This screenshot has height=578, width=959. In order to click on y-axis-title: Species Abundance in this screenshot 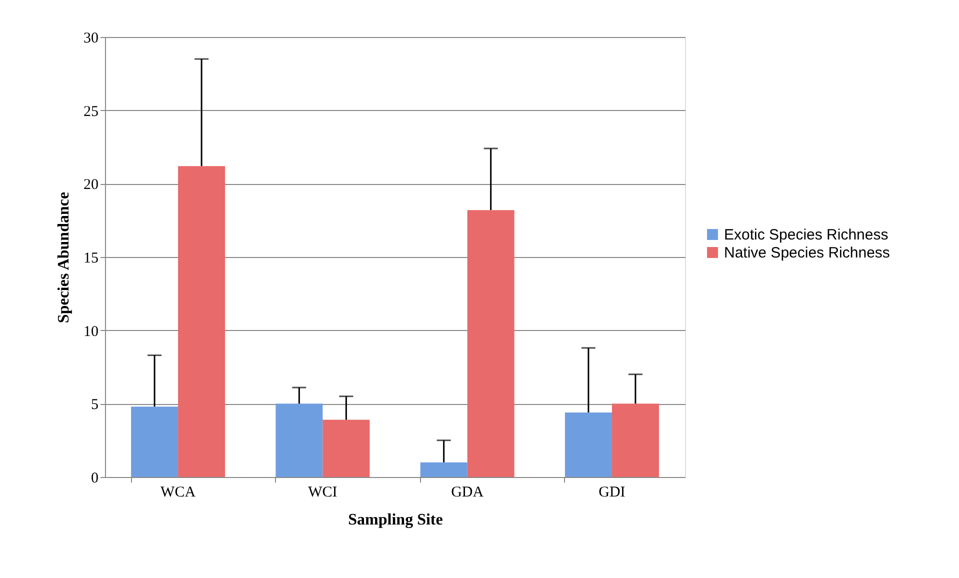, I will do `click(64, 258)`.